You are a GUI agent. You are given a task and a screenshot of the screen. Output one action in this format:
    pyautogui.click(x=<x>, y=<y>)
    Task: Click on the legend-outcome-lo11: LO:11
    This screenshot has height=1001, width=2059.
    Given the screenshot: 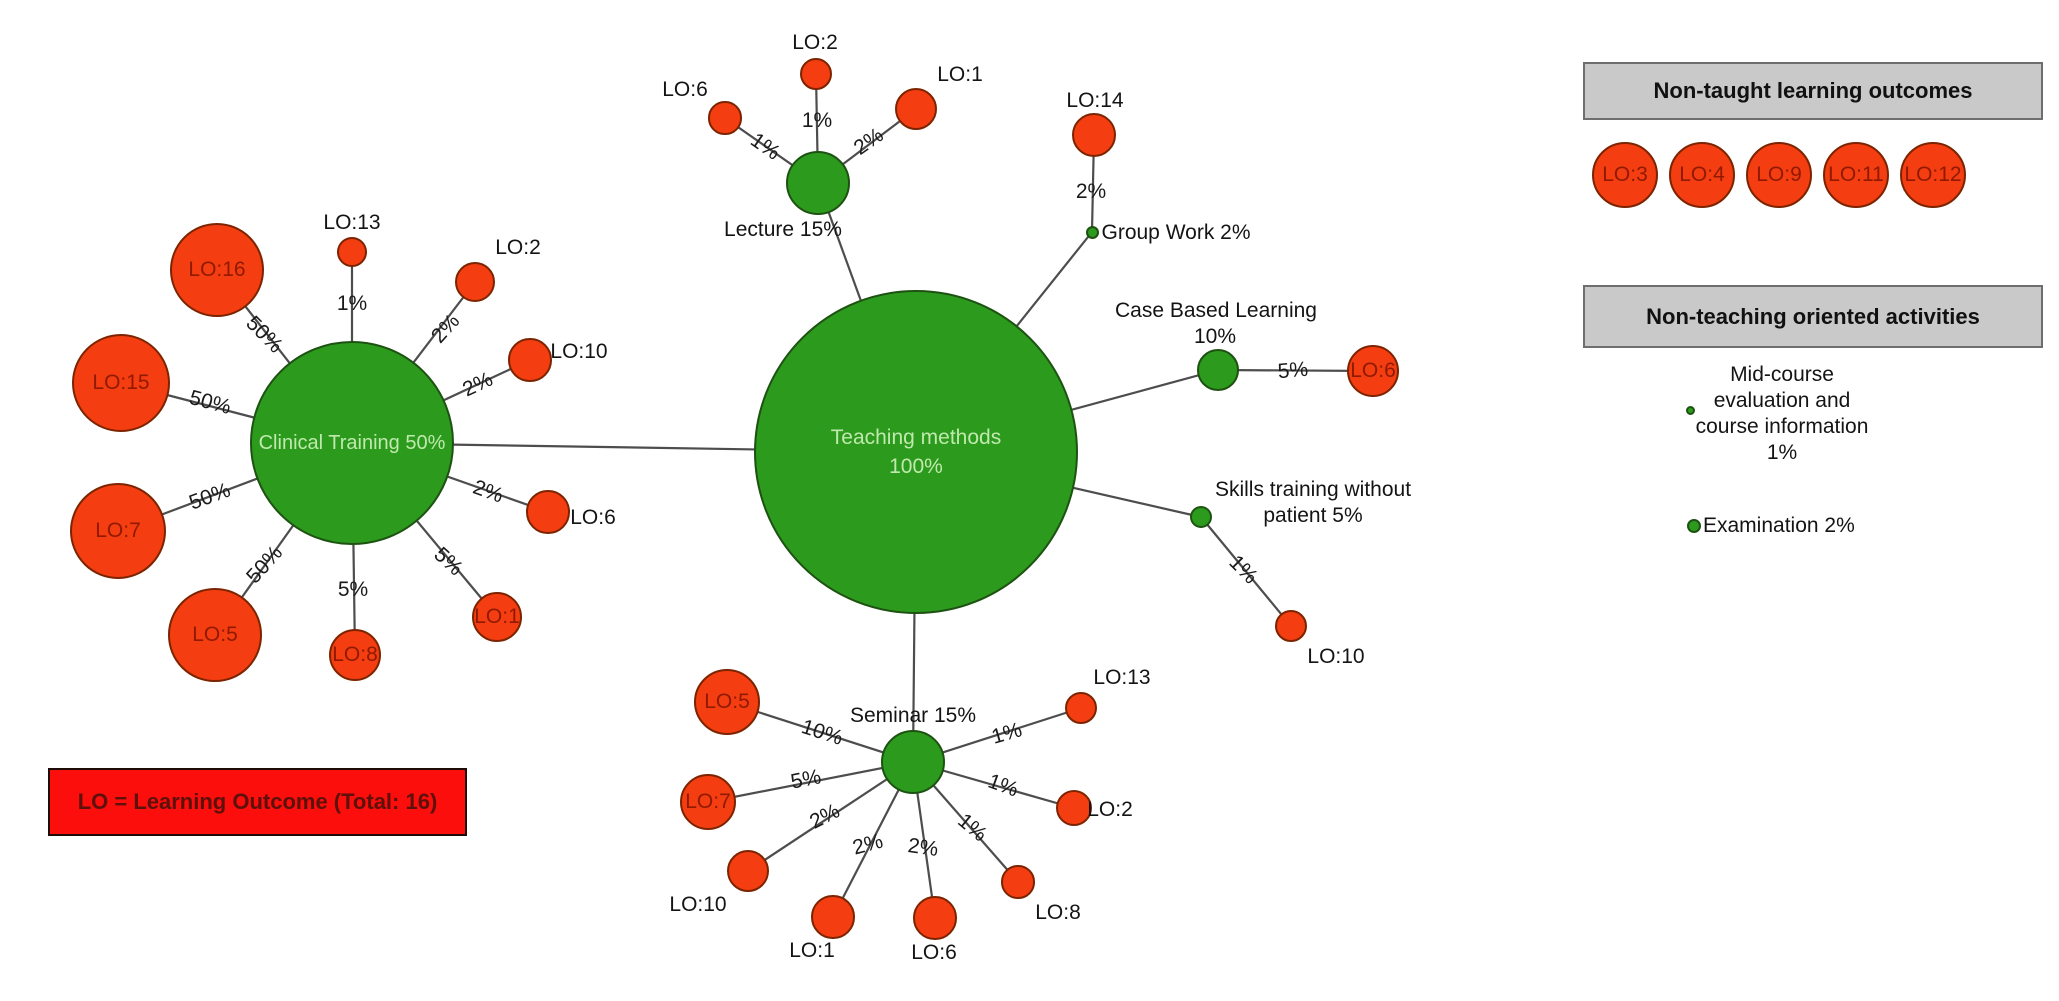 What is the action you would take?
    pyautogui.click(x=1856, y=175)
    